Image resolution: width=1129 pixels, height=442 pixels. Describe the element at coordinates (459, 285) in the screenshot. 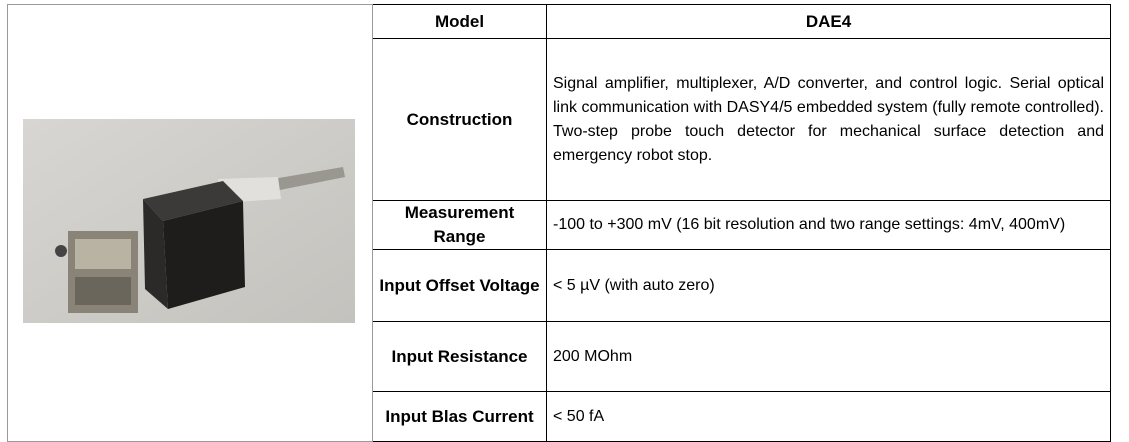

I see `row-label: Input Offset Voltage` at that location.